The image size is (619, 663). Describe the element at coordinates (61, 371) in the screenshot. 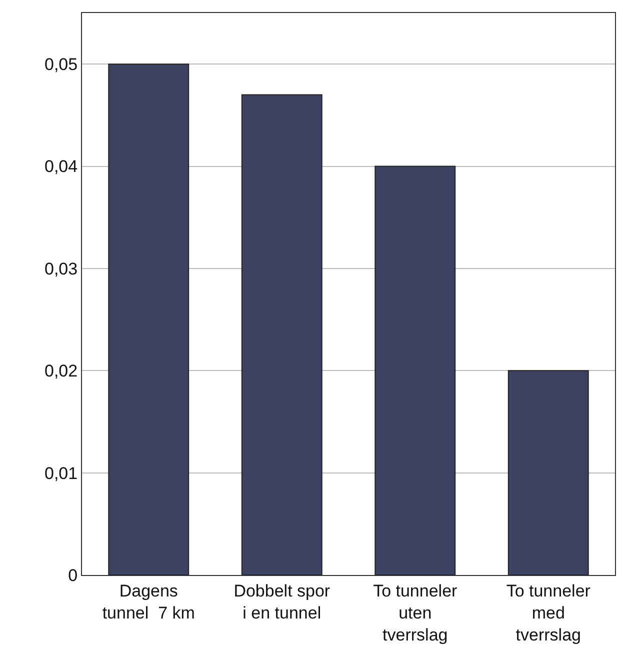

I see `y-tick-label: 0,02` at that location.